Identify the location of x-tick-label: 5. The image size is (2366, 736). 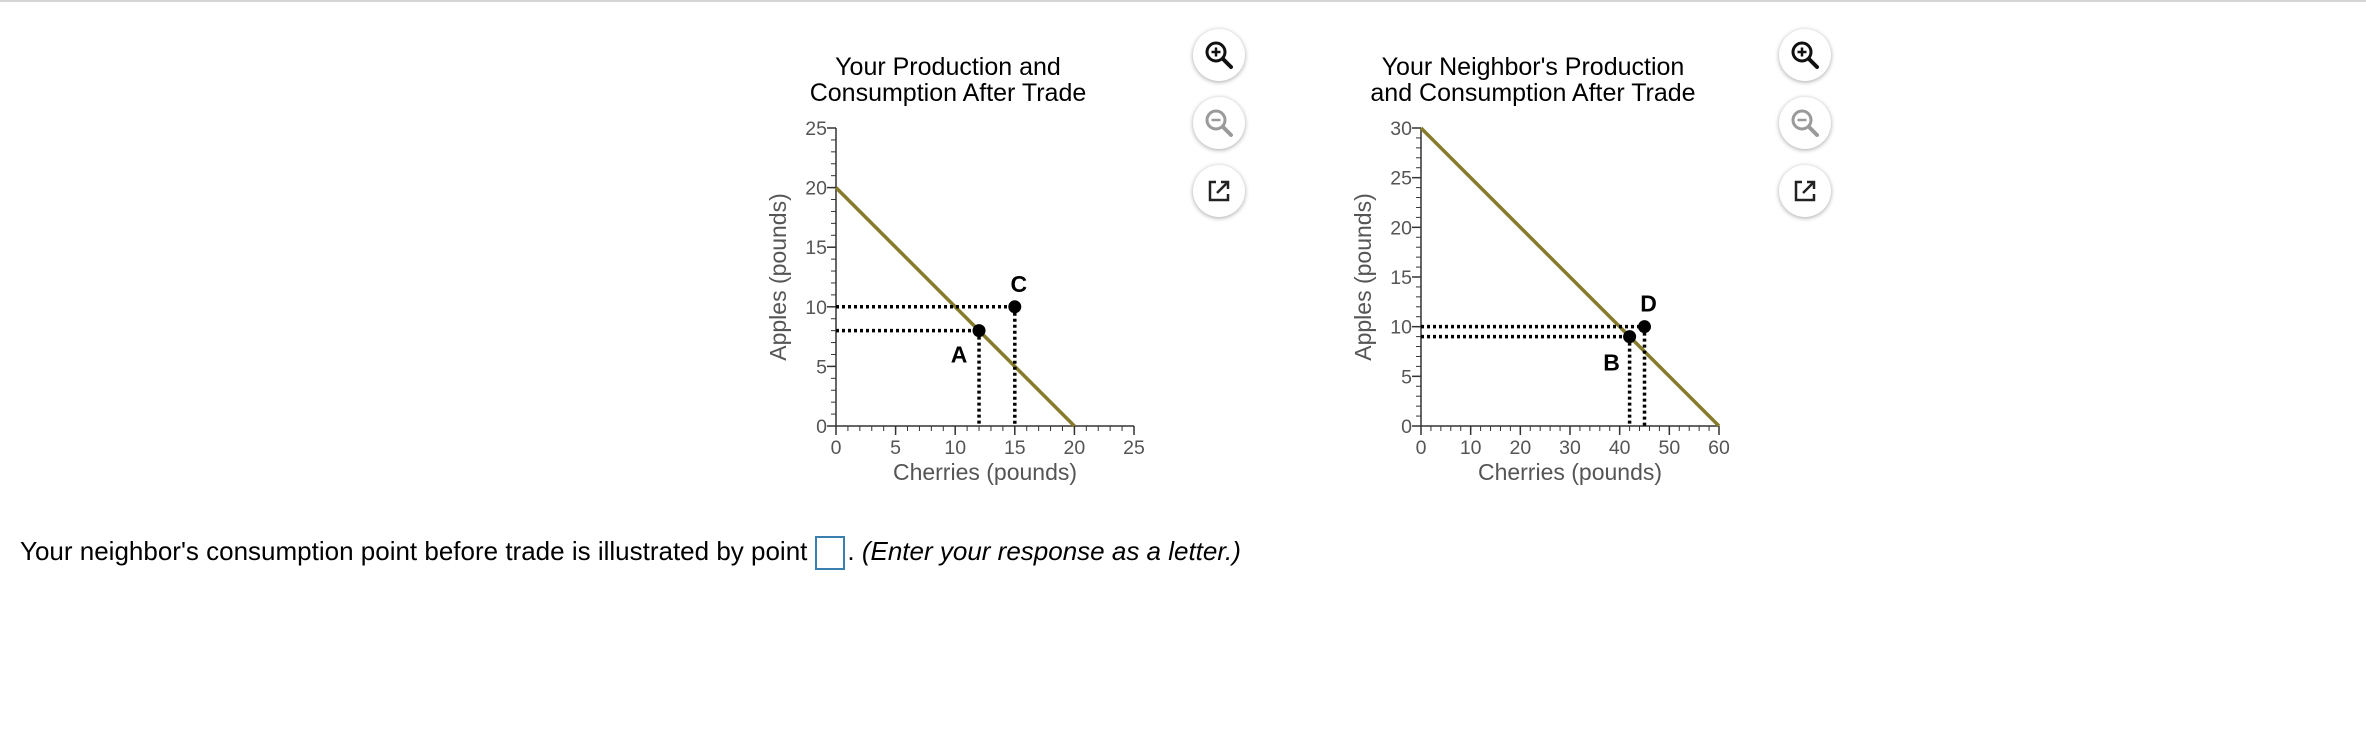
(895, 448).